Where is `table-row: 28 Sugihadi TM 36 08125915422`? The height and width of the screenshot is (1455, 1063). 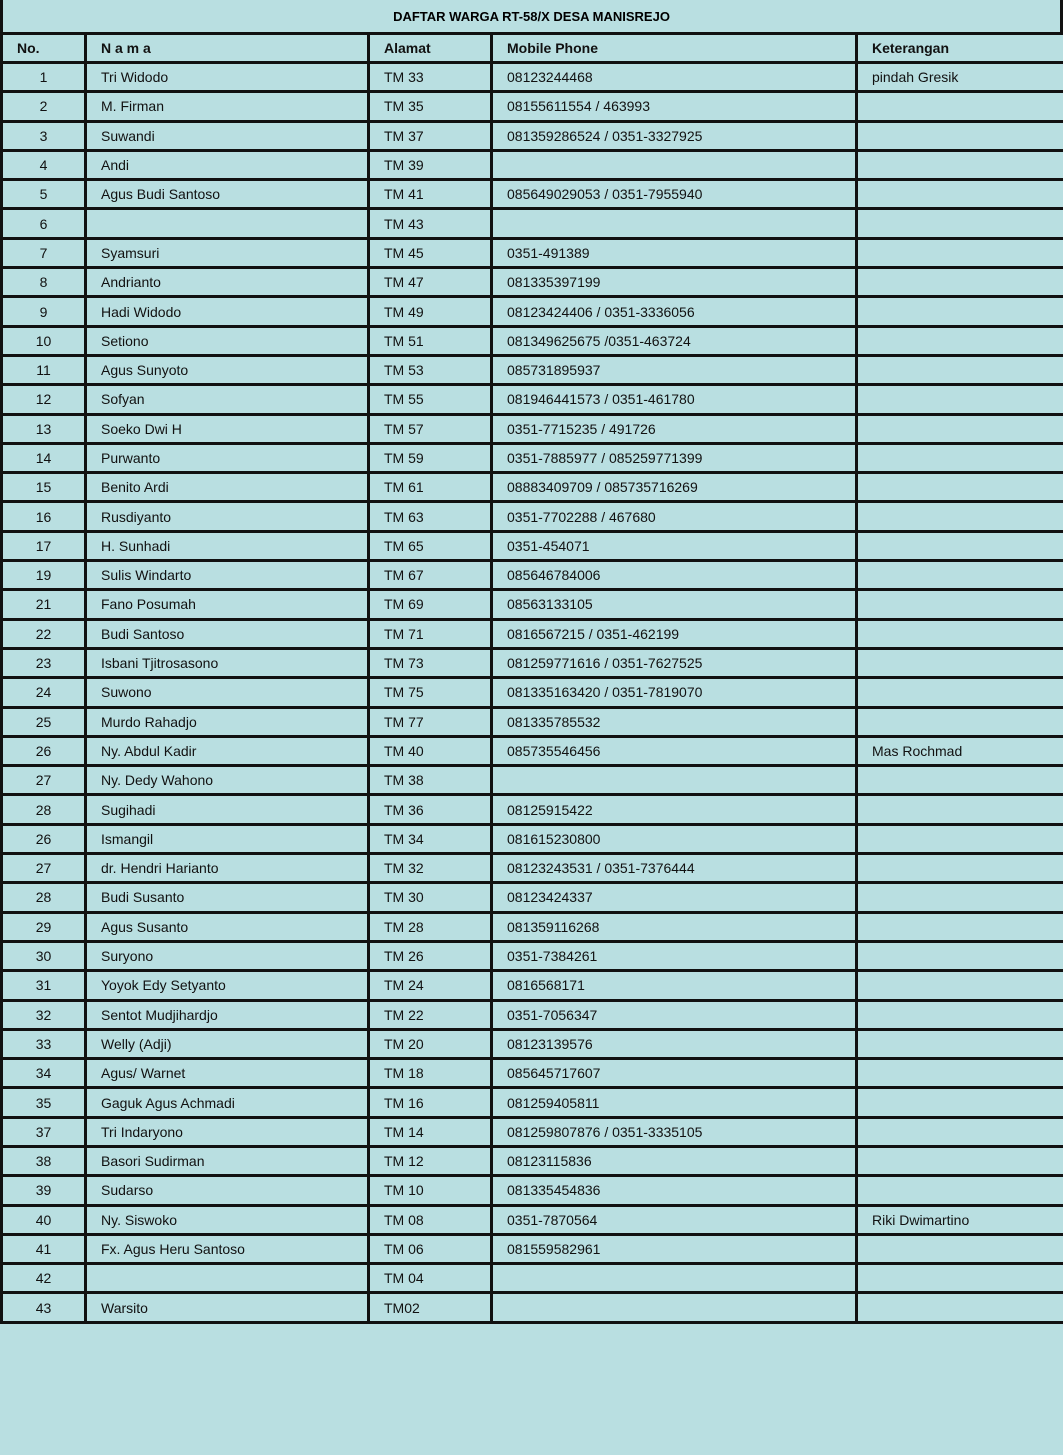
table-row: 28 Sugihadi TM 36 08125915422 is located at coordinates (531, 809).